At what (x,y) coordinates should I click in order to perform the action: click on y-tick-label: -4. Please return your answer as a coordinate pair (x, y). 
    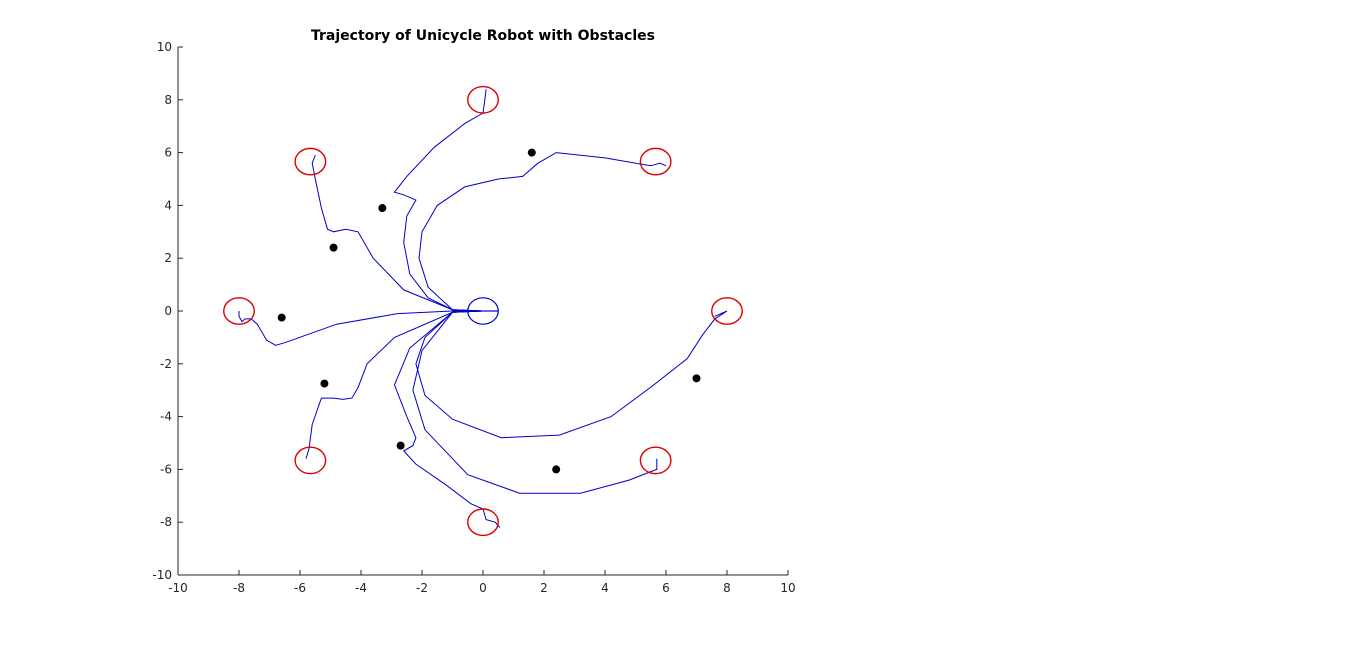
    Looking at the image, I should click on (166, 417).